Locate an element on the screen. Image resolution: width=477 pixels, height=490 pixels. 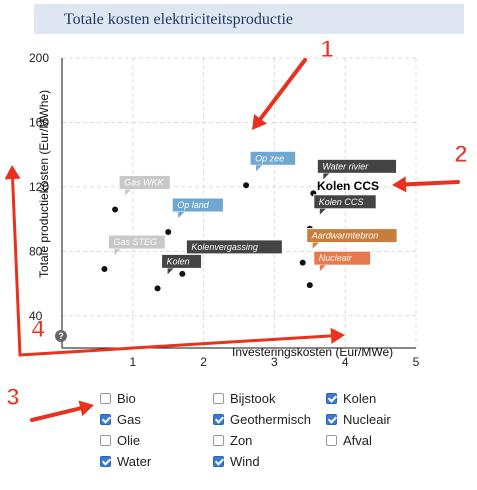
legend-label: Wind is located at coordinates (245, 461).